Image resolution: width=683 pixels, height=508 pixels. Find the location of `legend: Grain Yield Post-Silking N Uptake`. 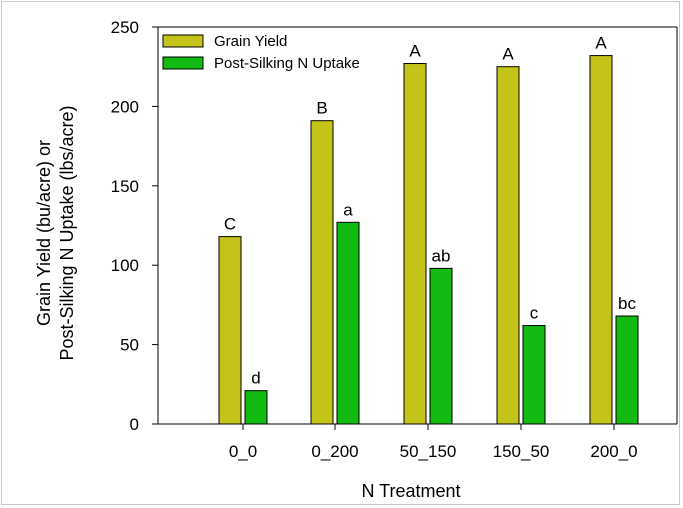

legend: Grain Yield Post-Silking N Uptake is located at coordinates (261, 52).